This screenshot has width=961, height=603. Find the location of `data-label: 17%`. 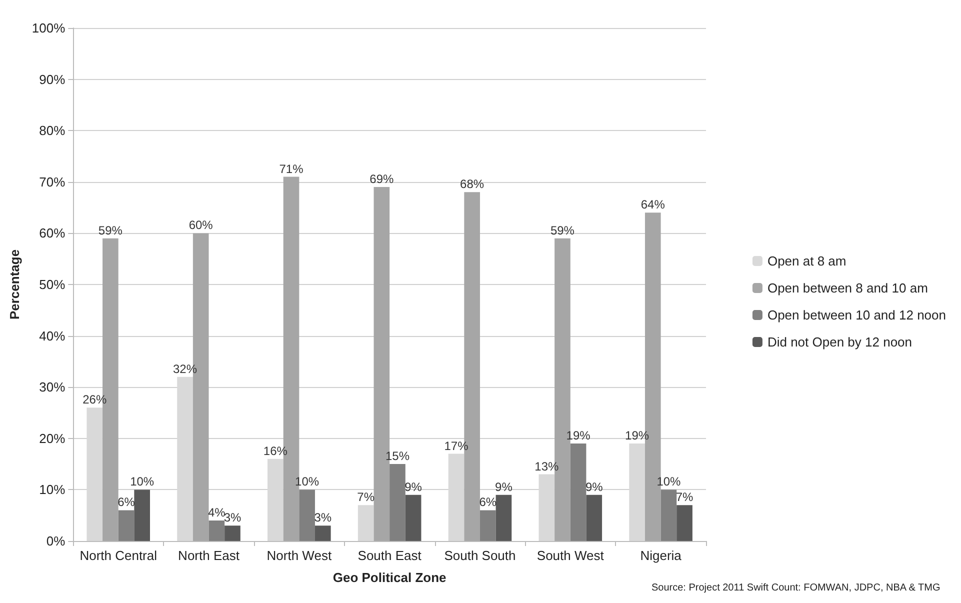

data-label: 17% is located at coordinates (456, 445).